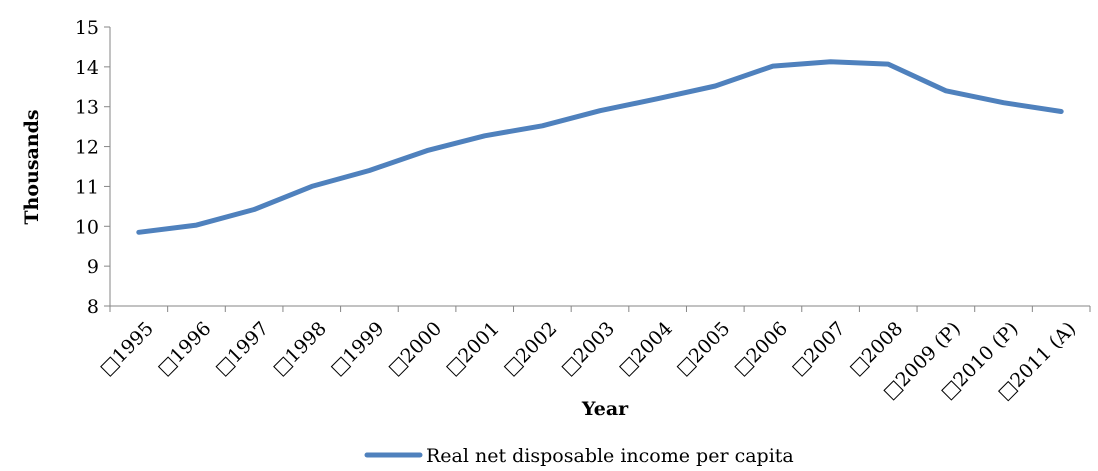 This screenshot has height=471, width=1098. I want to click on x-axis-title: Year, so click(605, 409).